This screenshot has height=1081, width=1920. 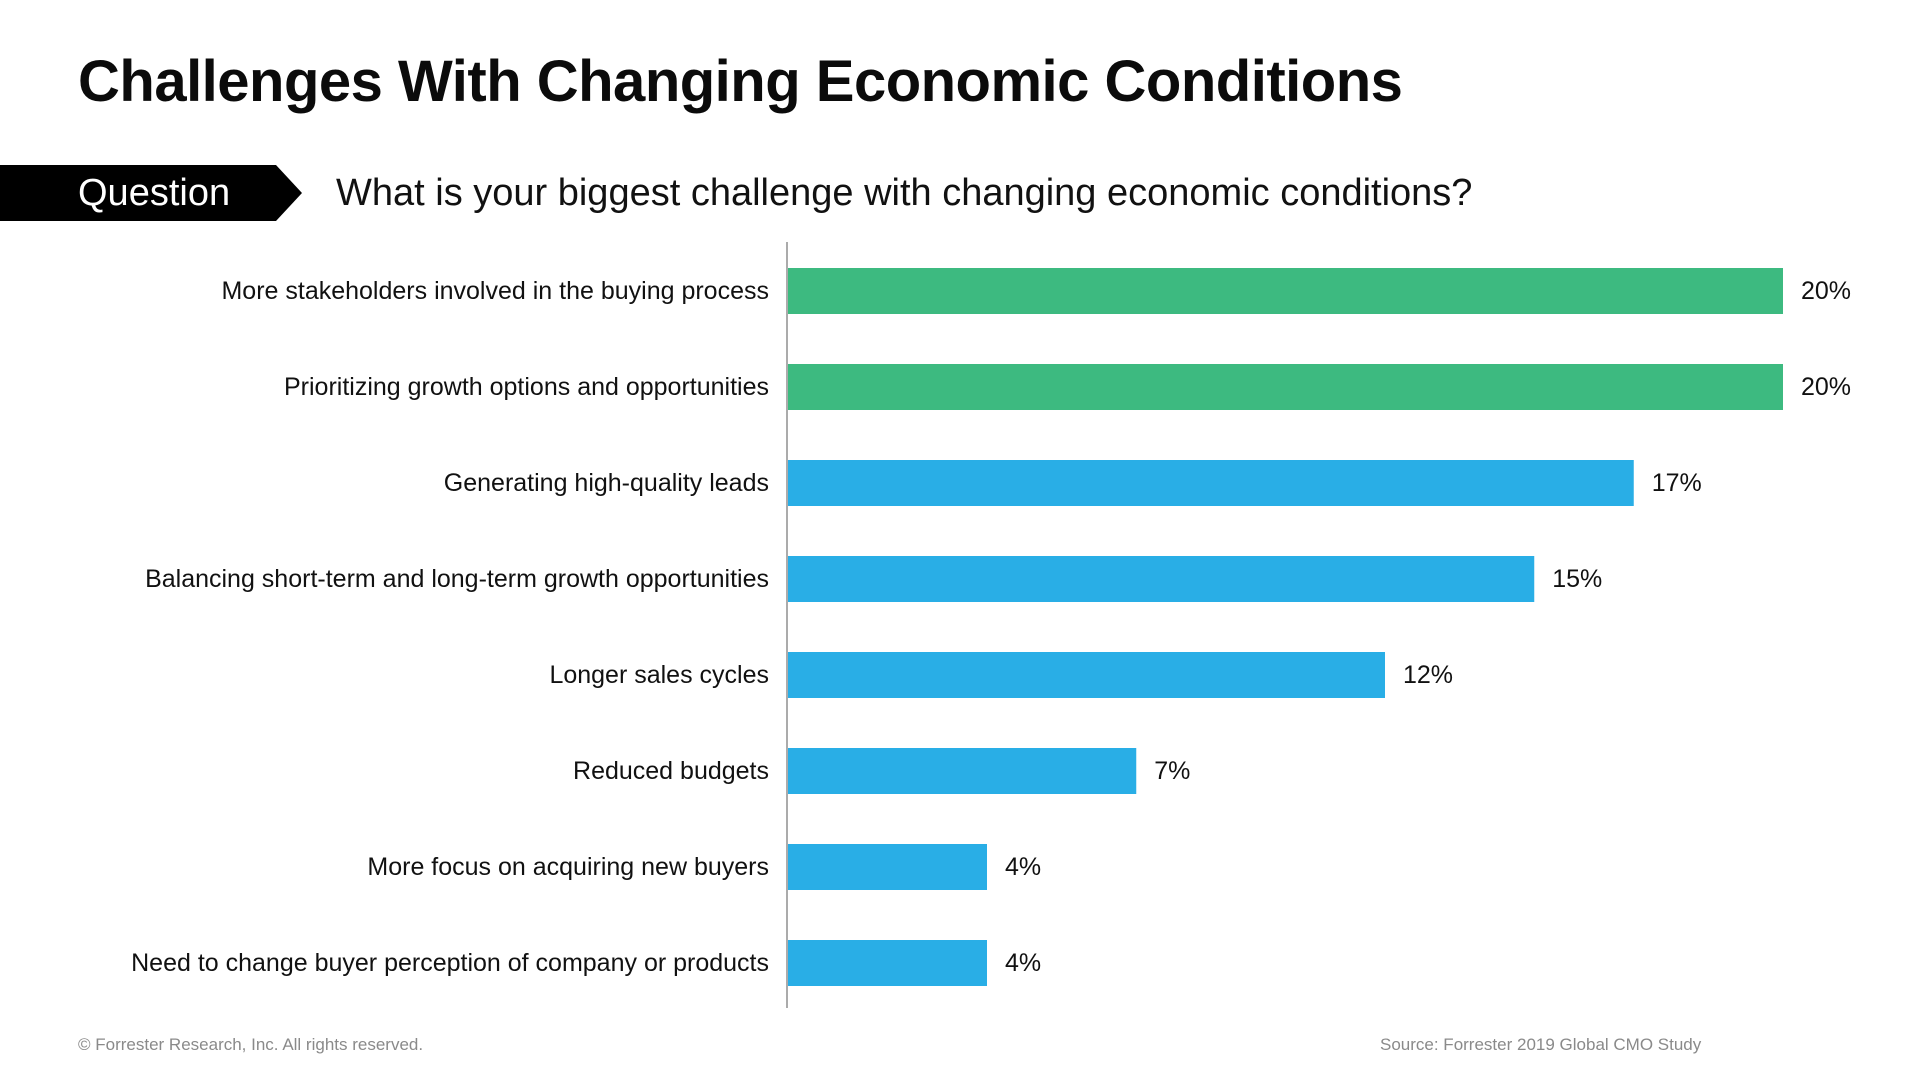 What do you see at coordinates (1428, 675) in the screenshot?
I see `data-label: 12%` at bounding box center [1428, 675].